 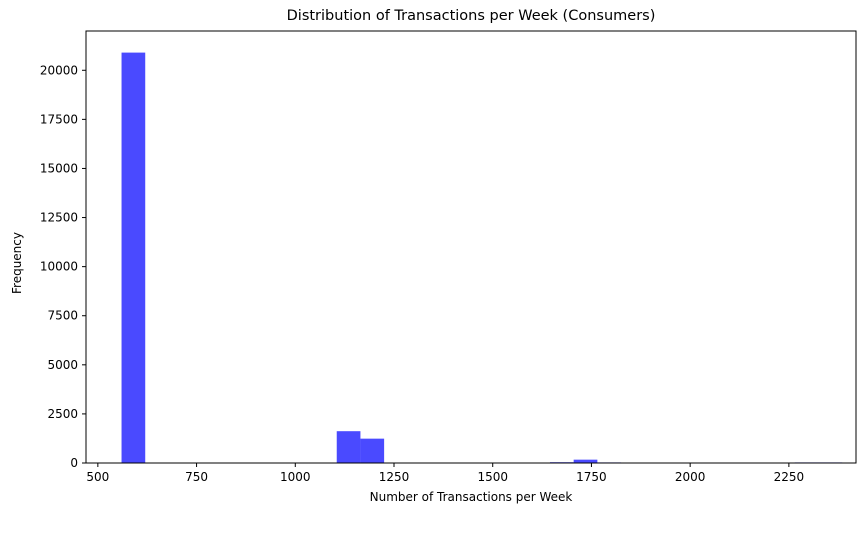 I want to click on x-tick-label: 1000, so click(x=295, y=477).